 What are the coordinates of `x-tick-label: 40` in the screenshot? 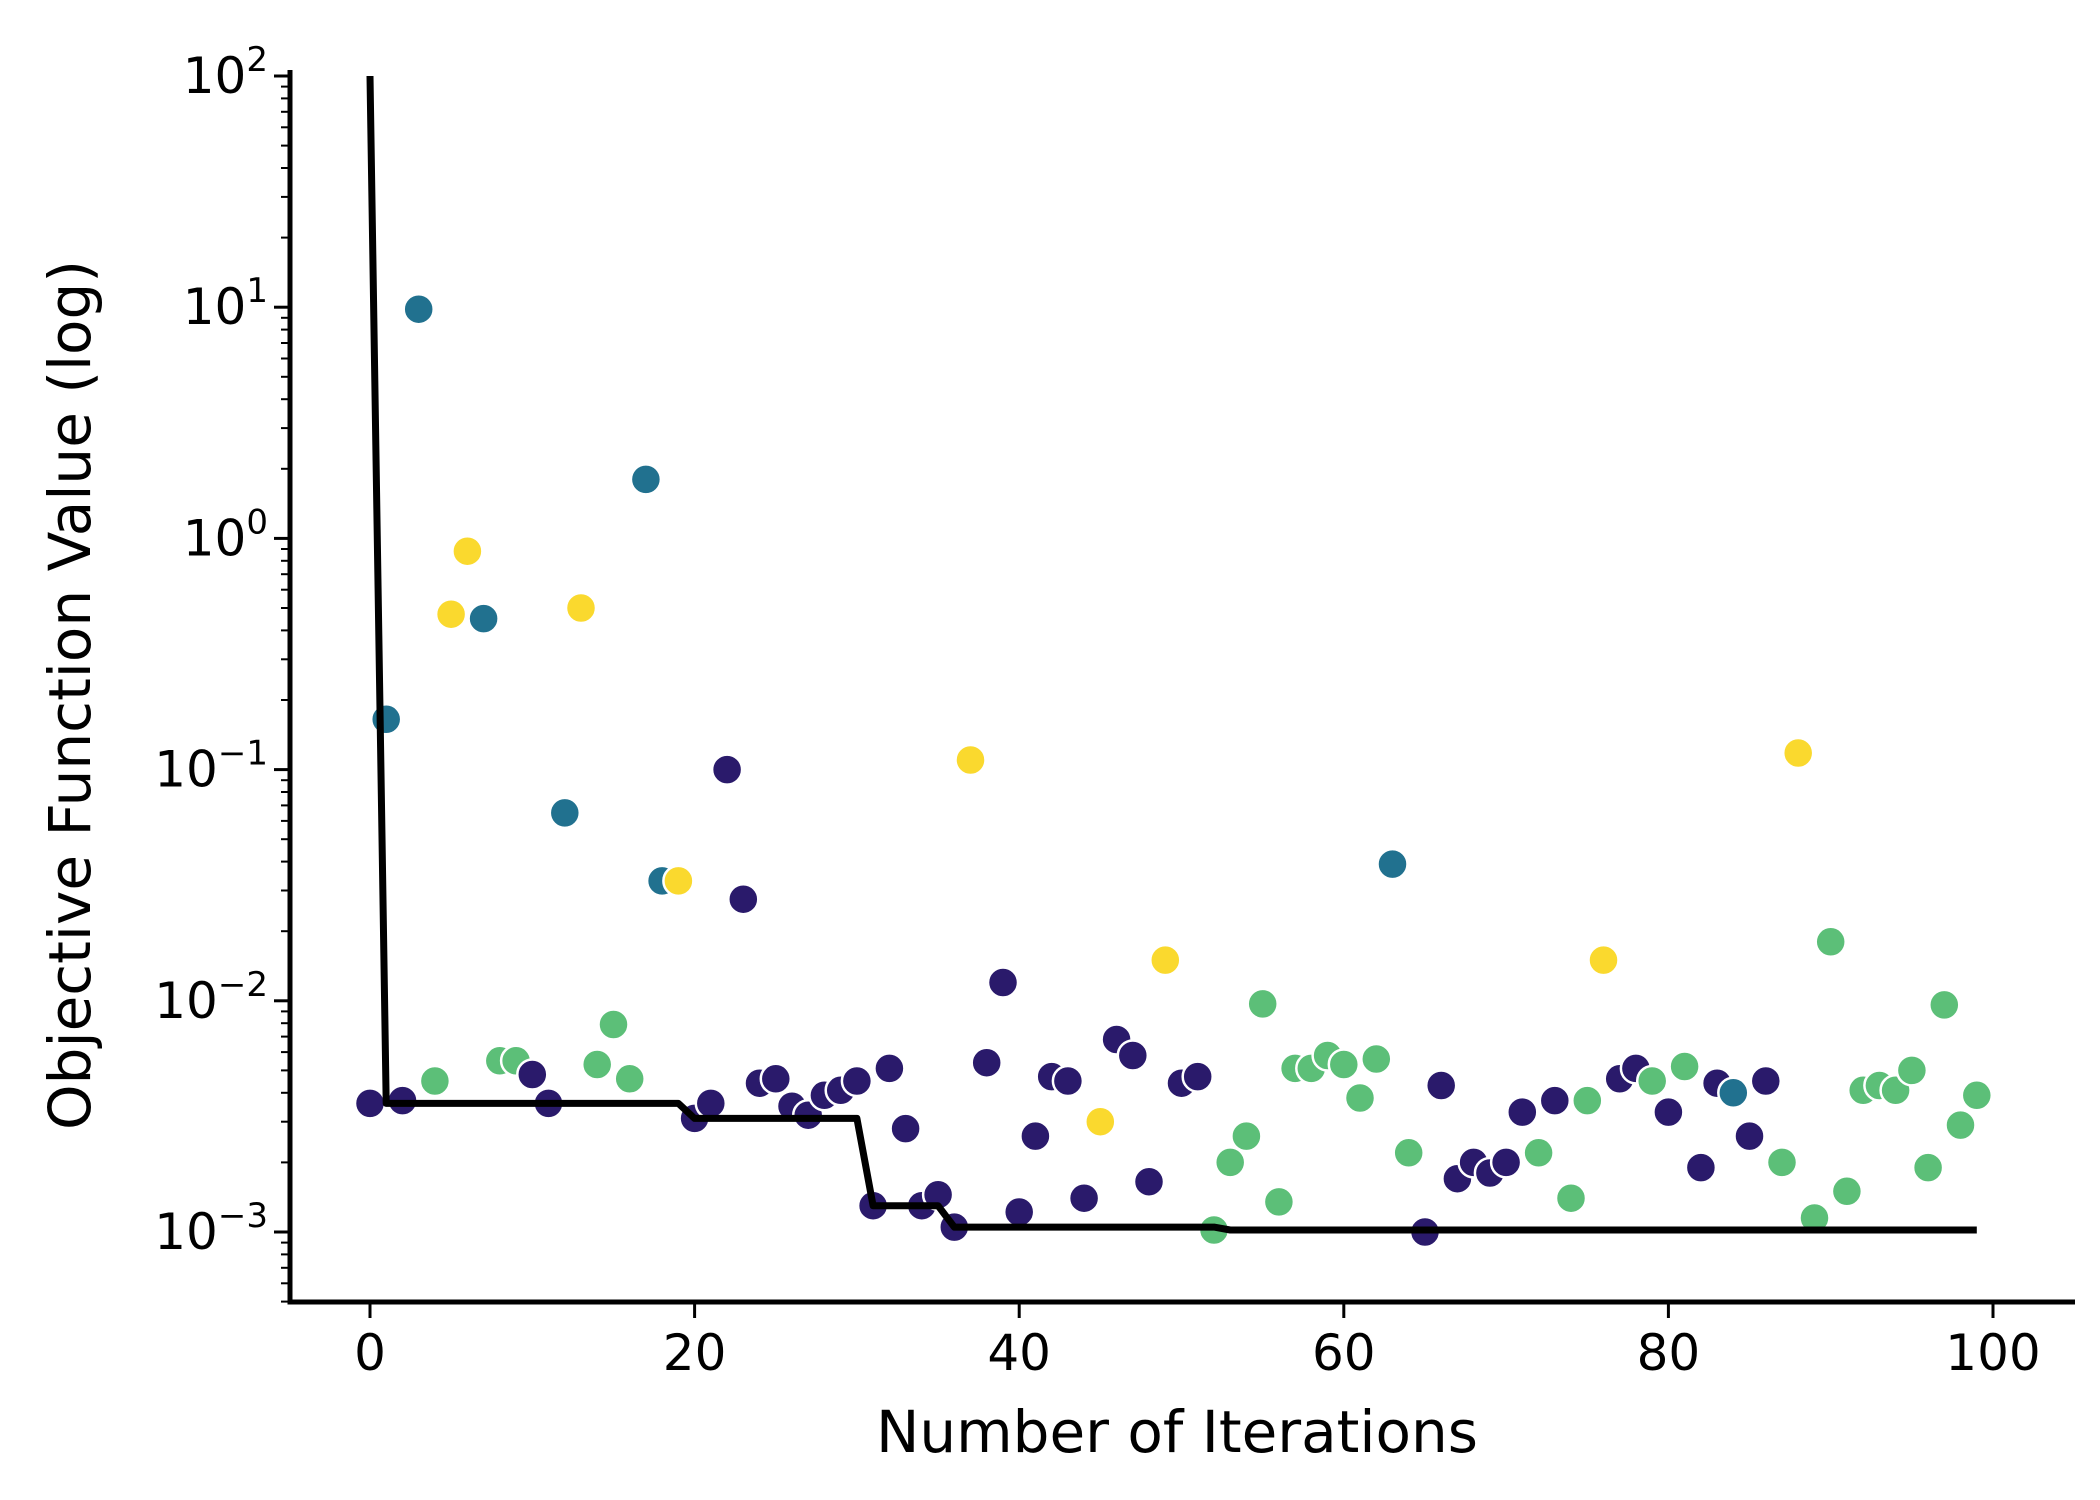 It's located at (1019, 1353).